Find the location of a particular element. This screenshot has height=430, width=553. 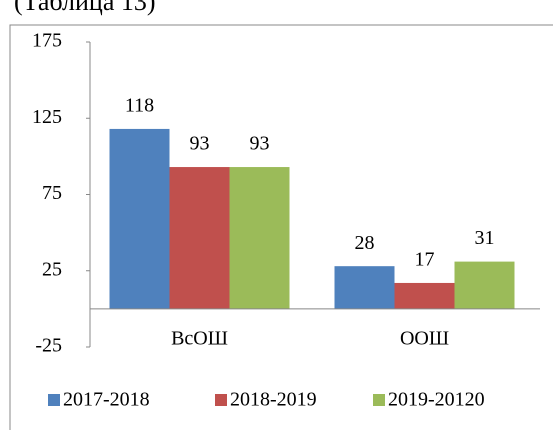

legend-label: 2018-2019 is located at coordinates (273, 400).